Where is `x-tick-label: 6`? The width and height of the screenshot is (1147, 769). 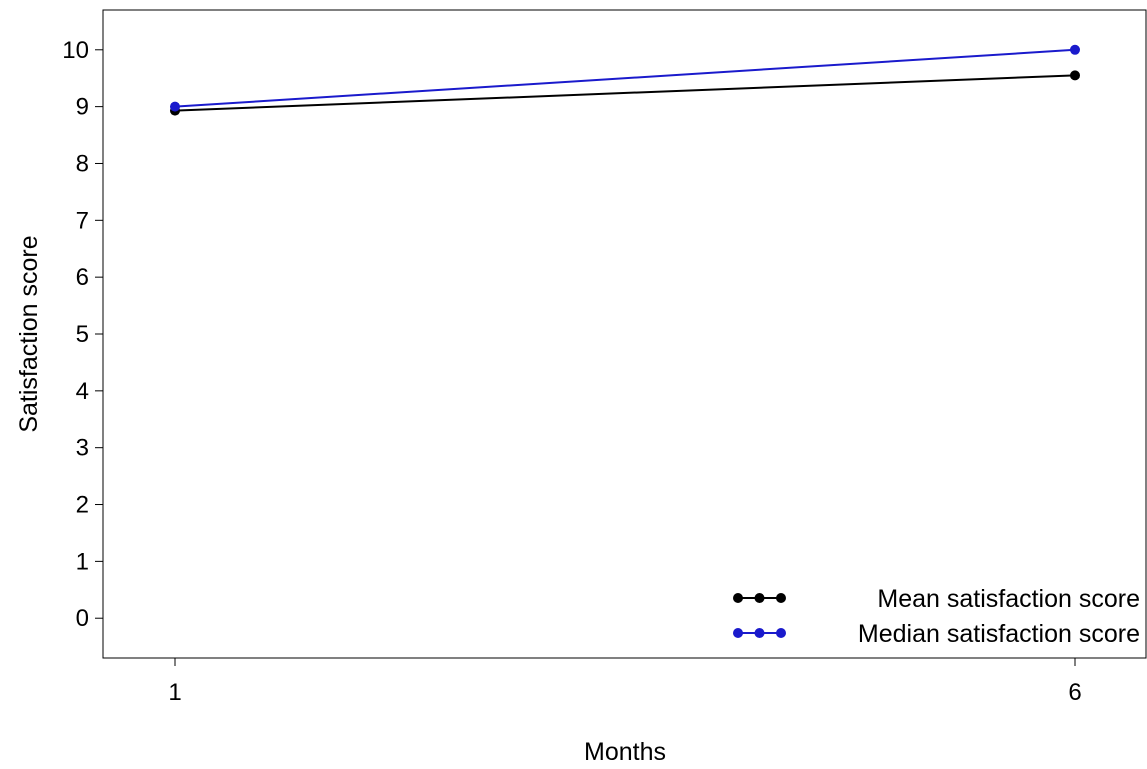
x-tick-label: 6 is located at coordinates (1074, 692).